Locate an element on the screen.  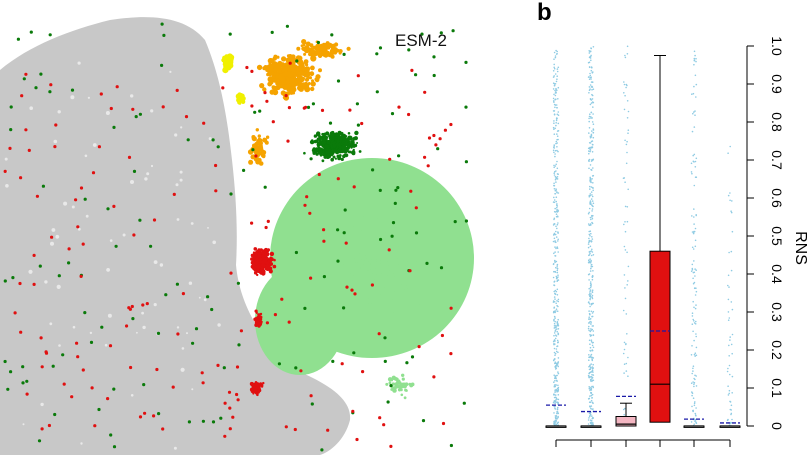
red-point is located at coordinates (271, 264).